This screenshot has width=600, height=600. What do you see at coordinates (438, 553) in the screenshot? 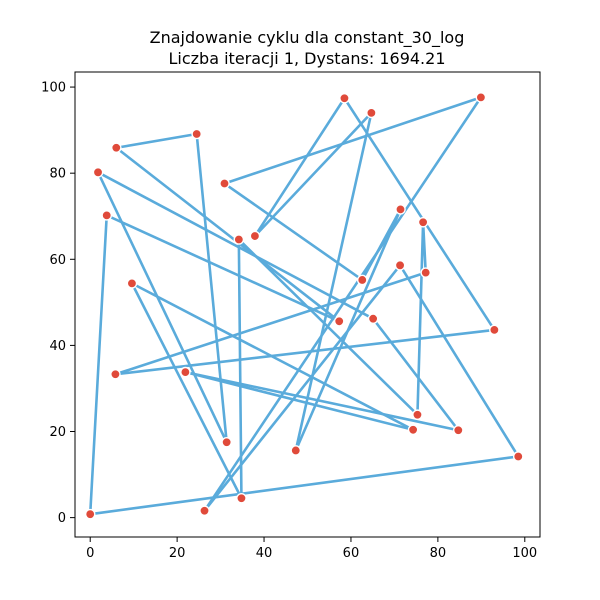
I see `x-tick-label: 80` at bounding box center [438, 553].